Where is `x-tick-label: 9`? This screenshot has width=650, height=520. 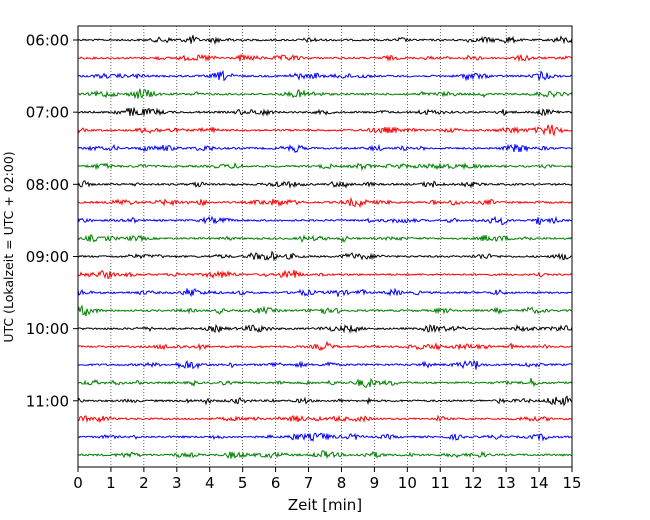 x-tick-label: 9 is located at coordinates (375, 483).